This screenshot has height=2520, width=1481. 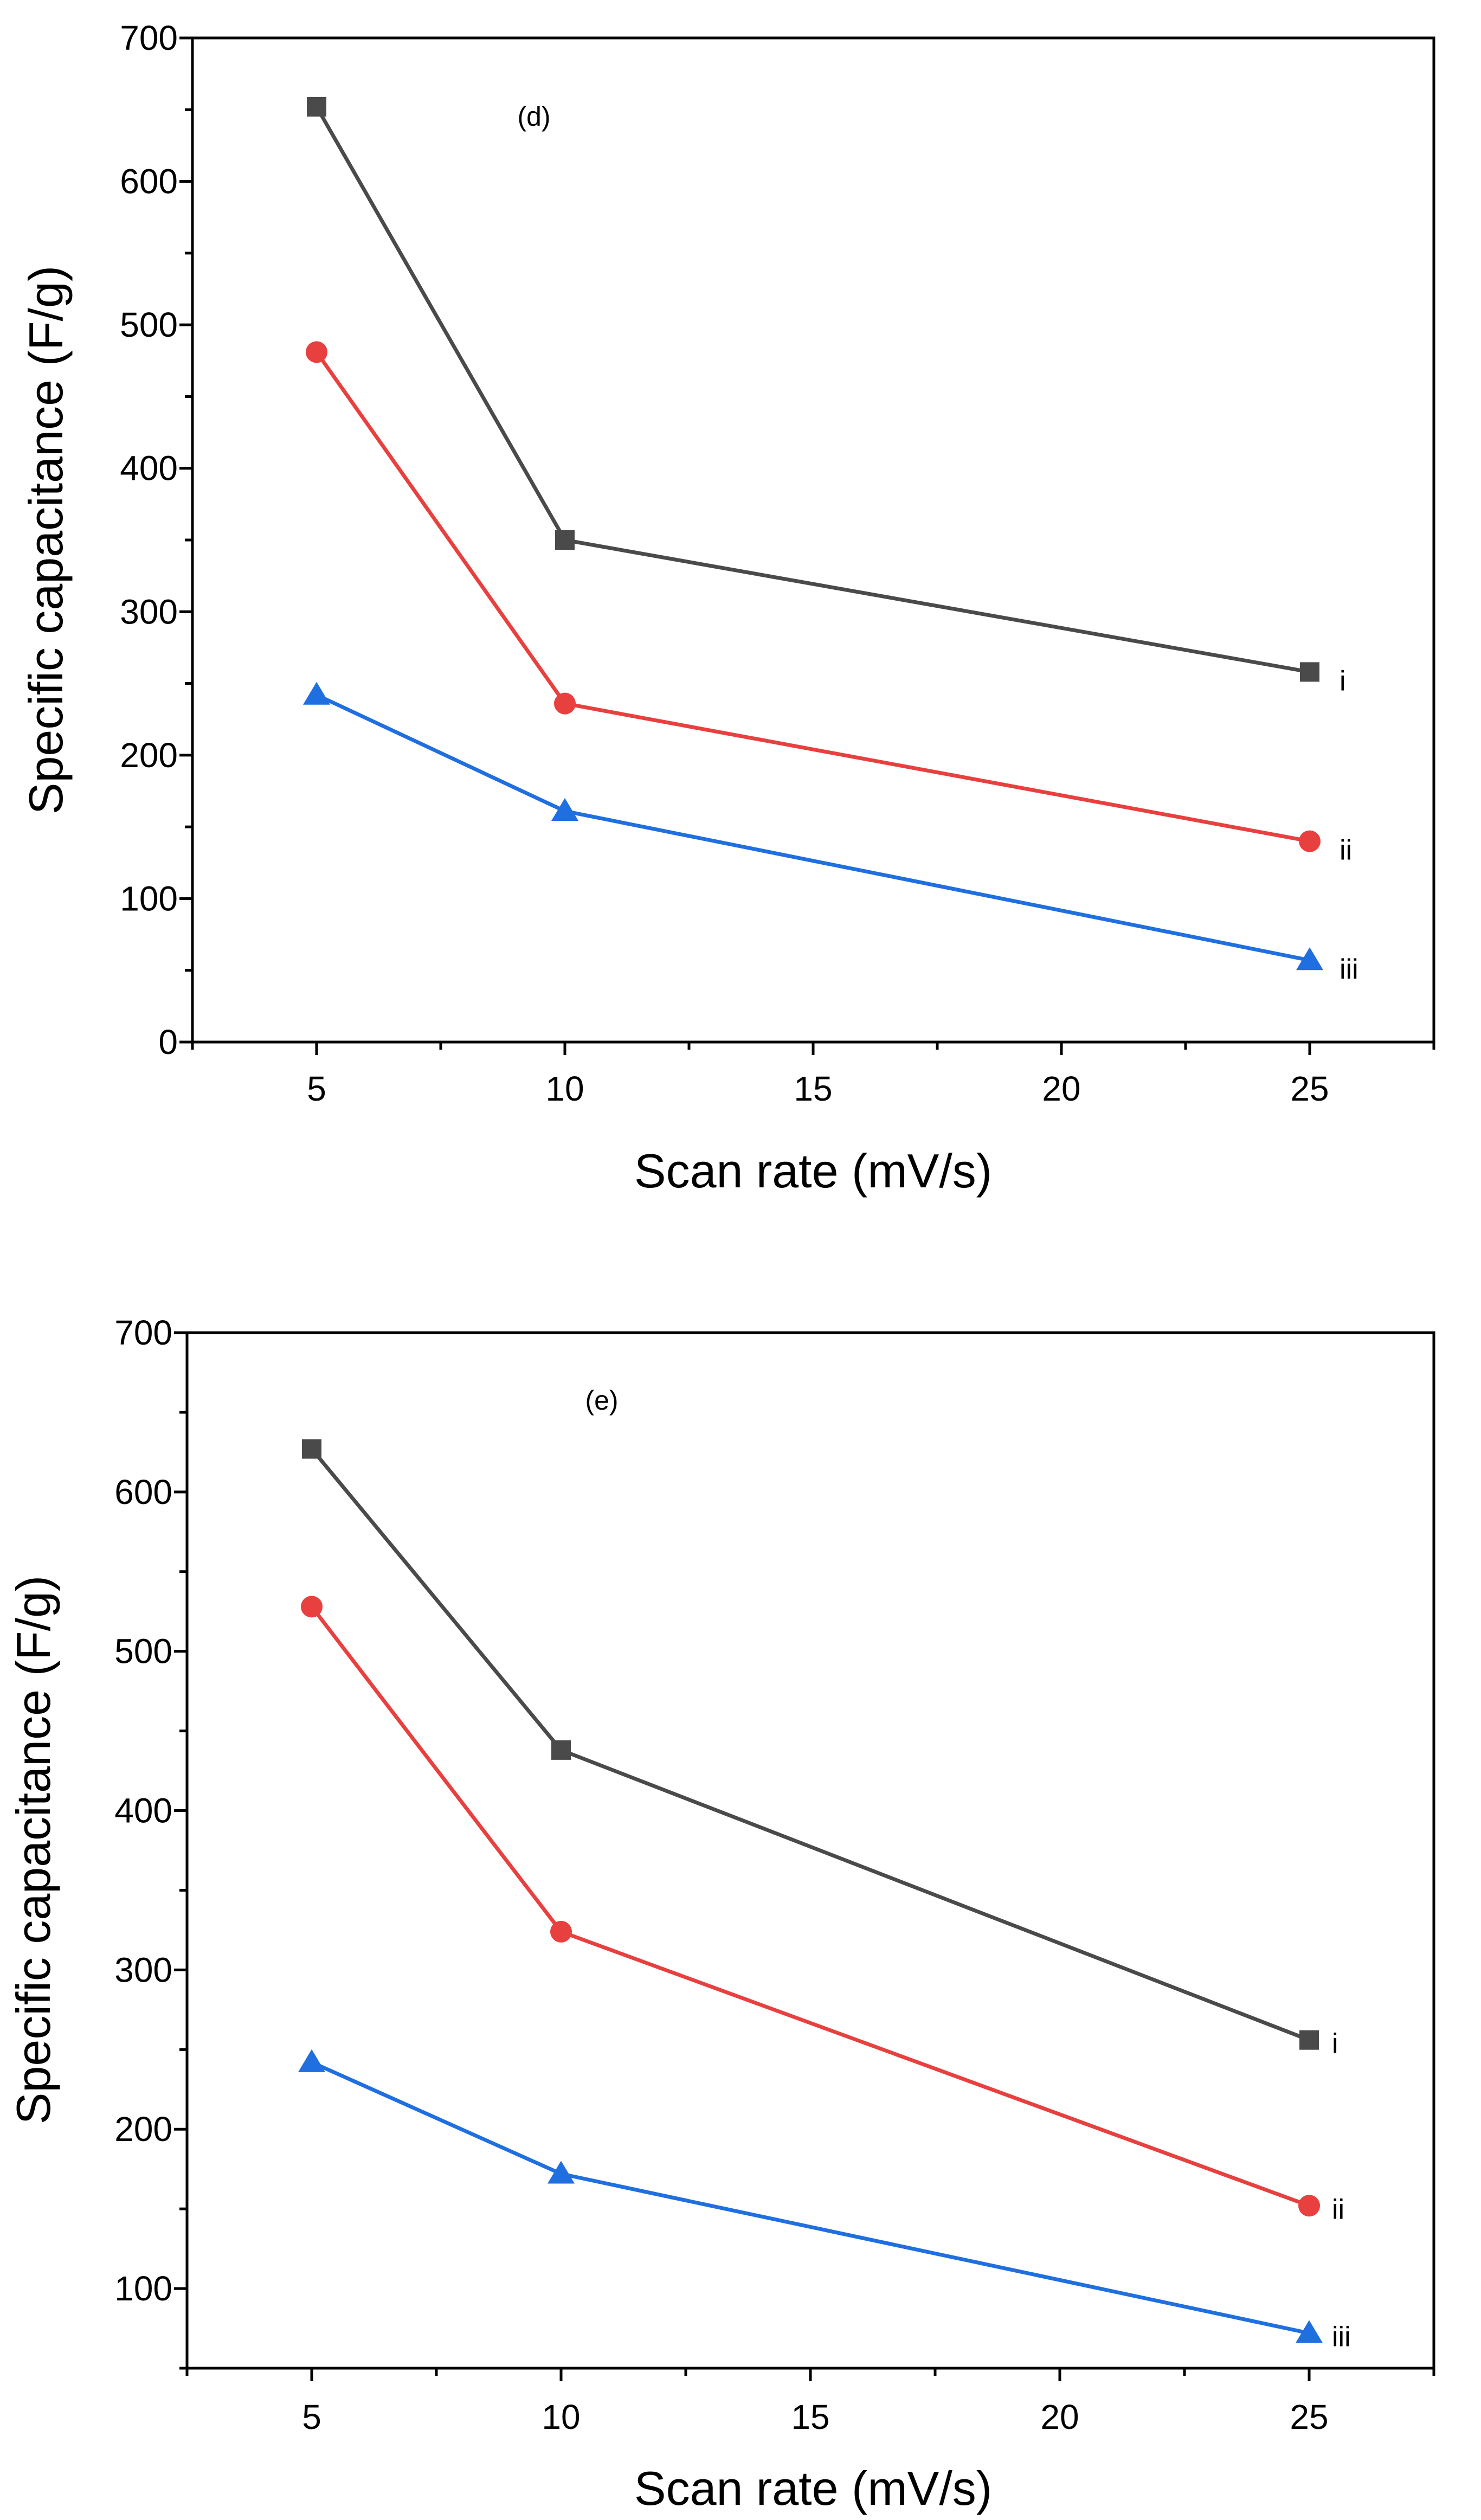 I want to click on panel-label: (e), so click(x=601, y=1400).